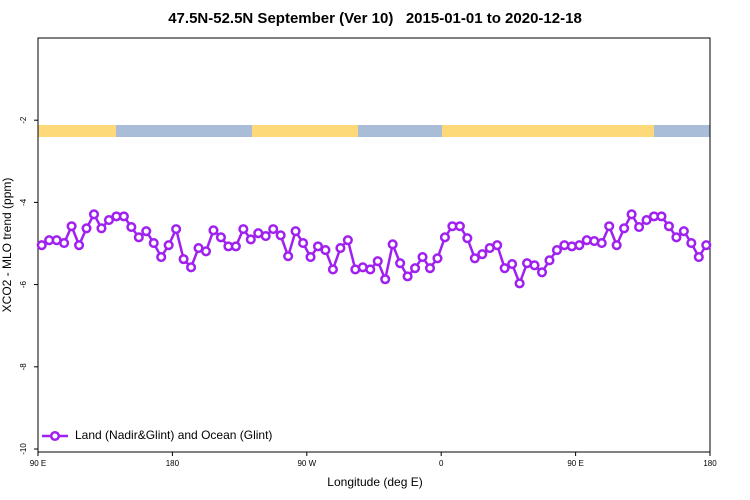  Describe the element at coordinates (374, 131) in the screenshot. I see `map-strip` at that location.